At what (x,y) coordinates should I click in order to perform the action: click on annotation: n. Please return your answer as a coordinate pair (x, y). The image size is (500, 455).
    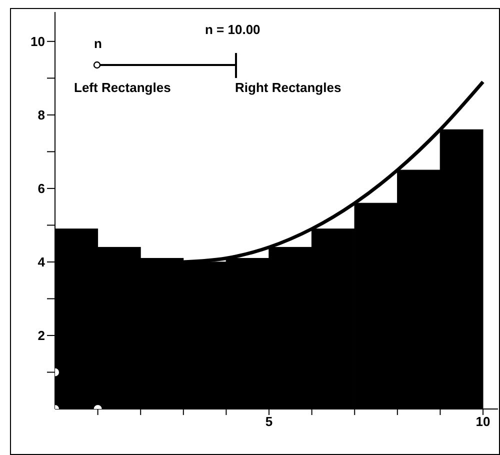
    Looking at the image, I should click on (98, 43).